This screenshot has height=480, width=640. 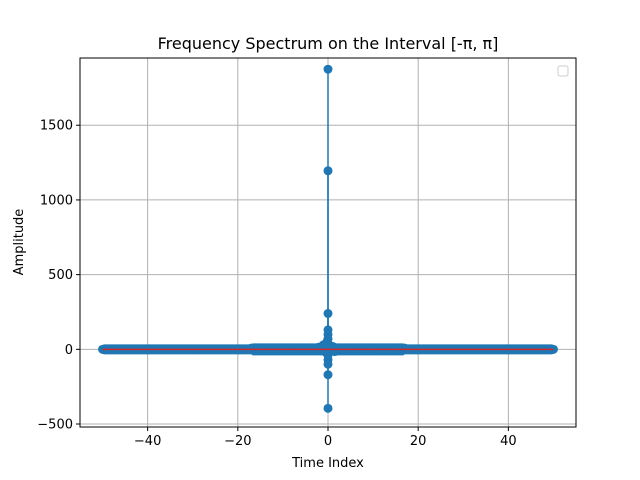 What do you see at coordinates (55, 425) in the screenshot?
I see `y-tick-label: −500` at bounding box center [55, 425].